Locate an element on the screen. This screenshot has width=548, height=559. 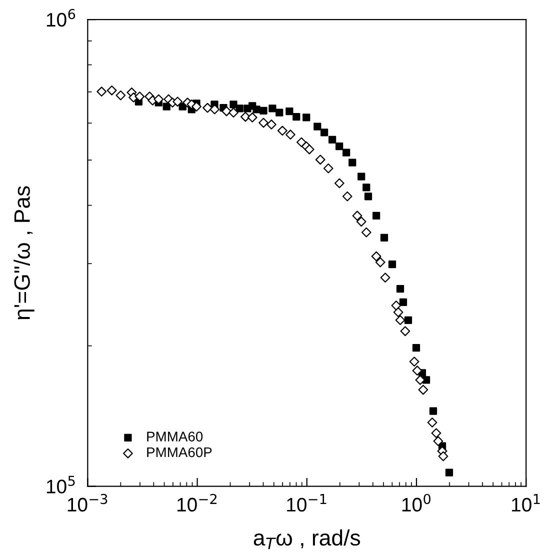
x-tick-label: 10$^{−2}$ is located at coordinates (197, 503).